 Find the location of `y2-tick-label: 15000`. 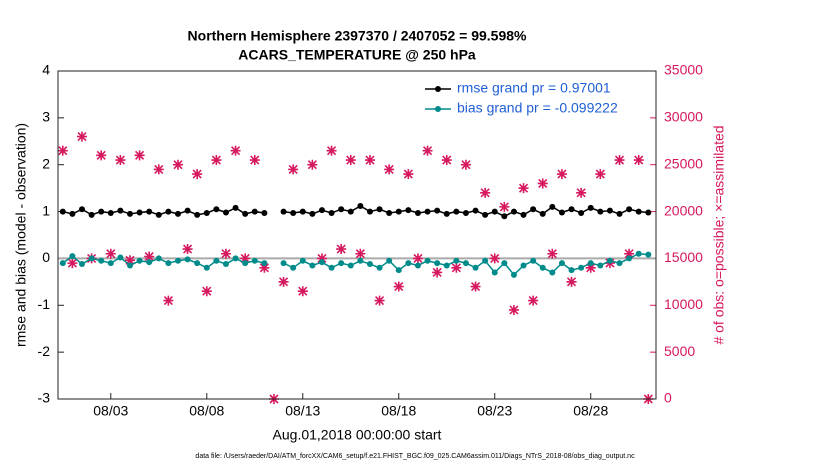

y2-tick-label: 15000 is located at coordinates (683, 257).